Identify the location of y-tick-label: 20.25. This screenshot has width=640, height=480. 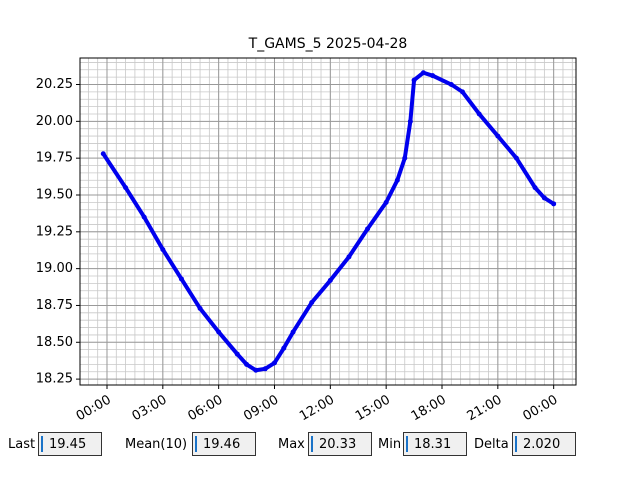
(54, 84).